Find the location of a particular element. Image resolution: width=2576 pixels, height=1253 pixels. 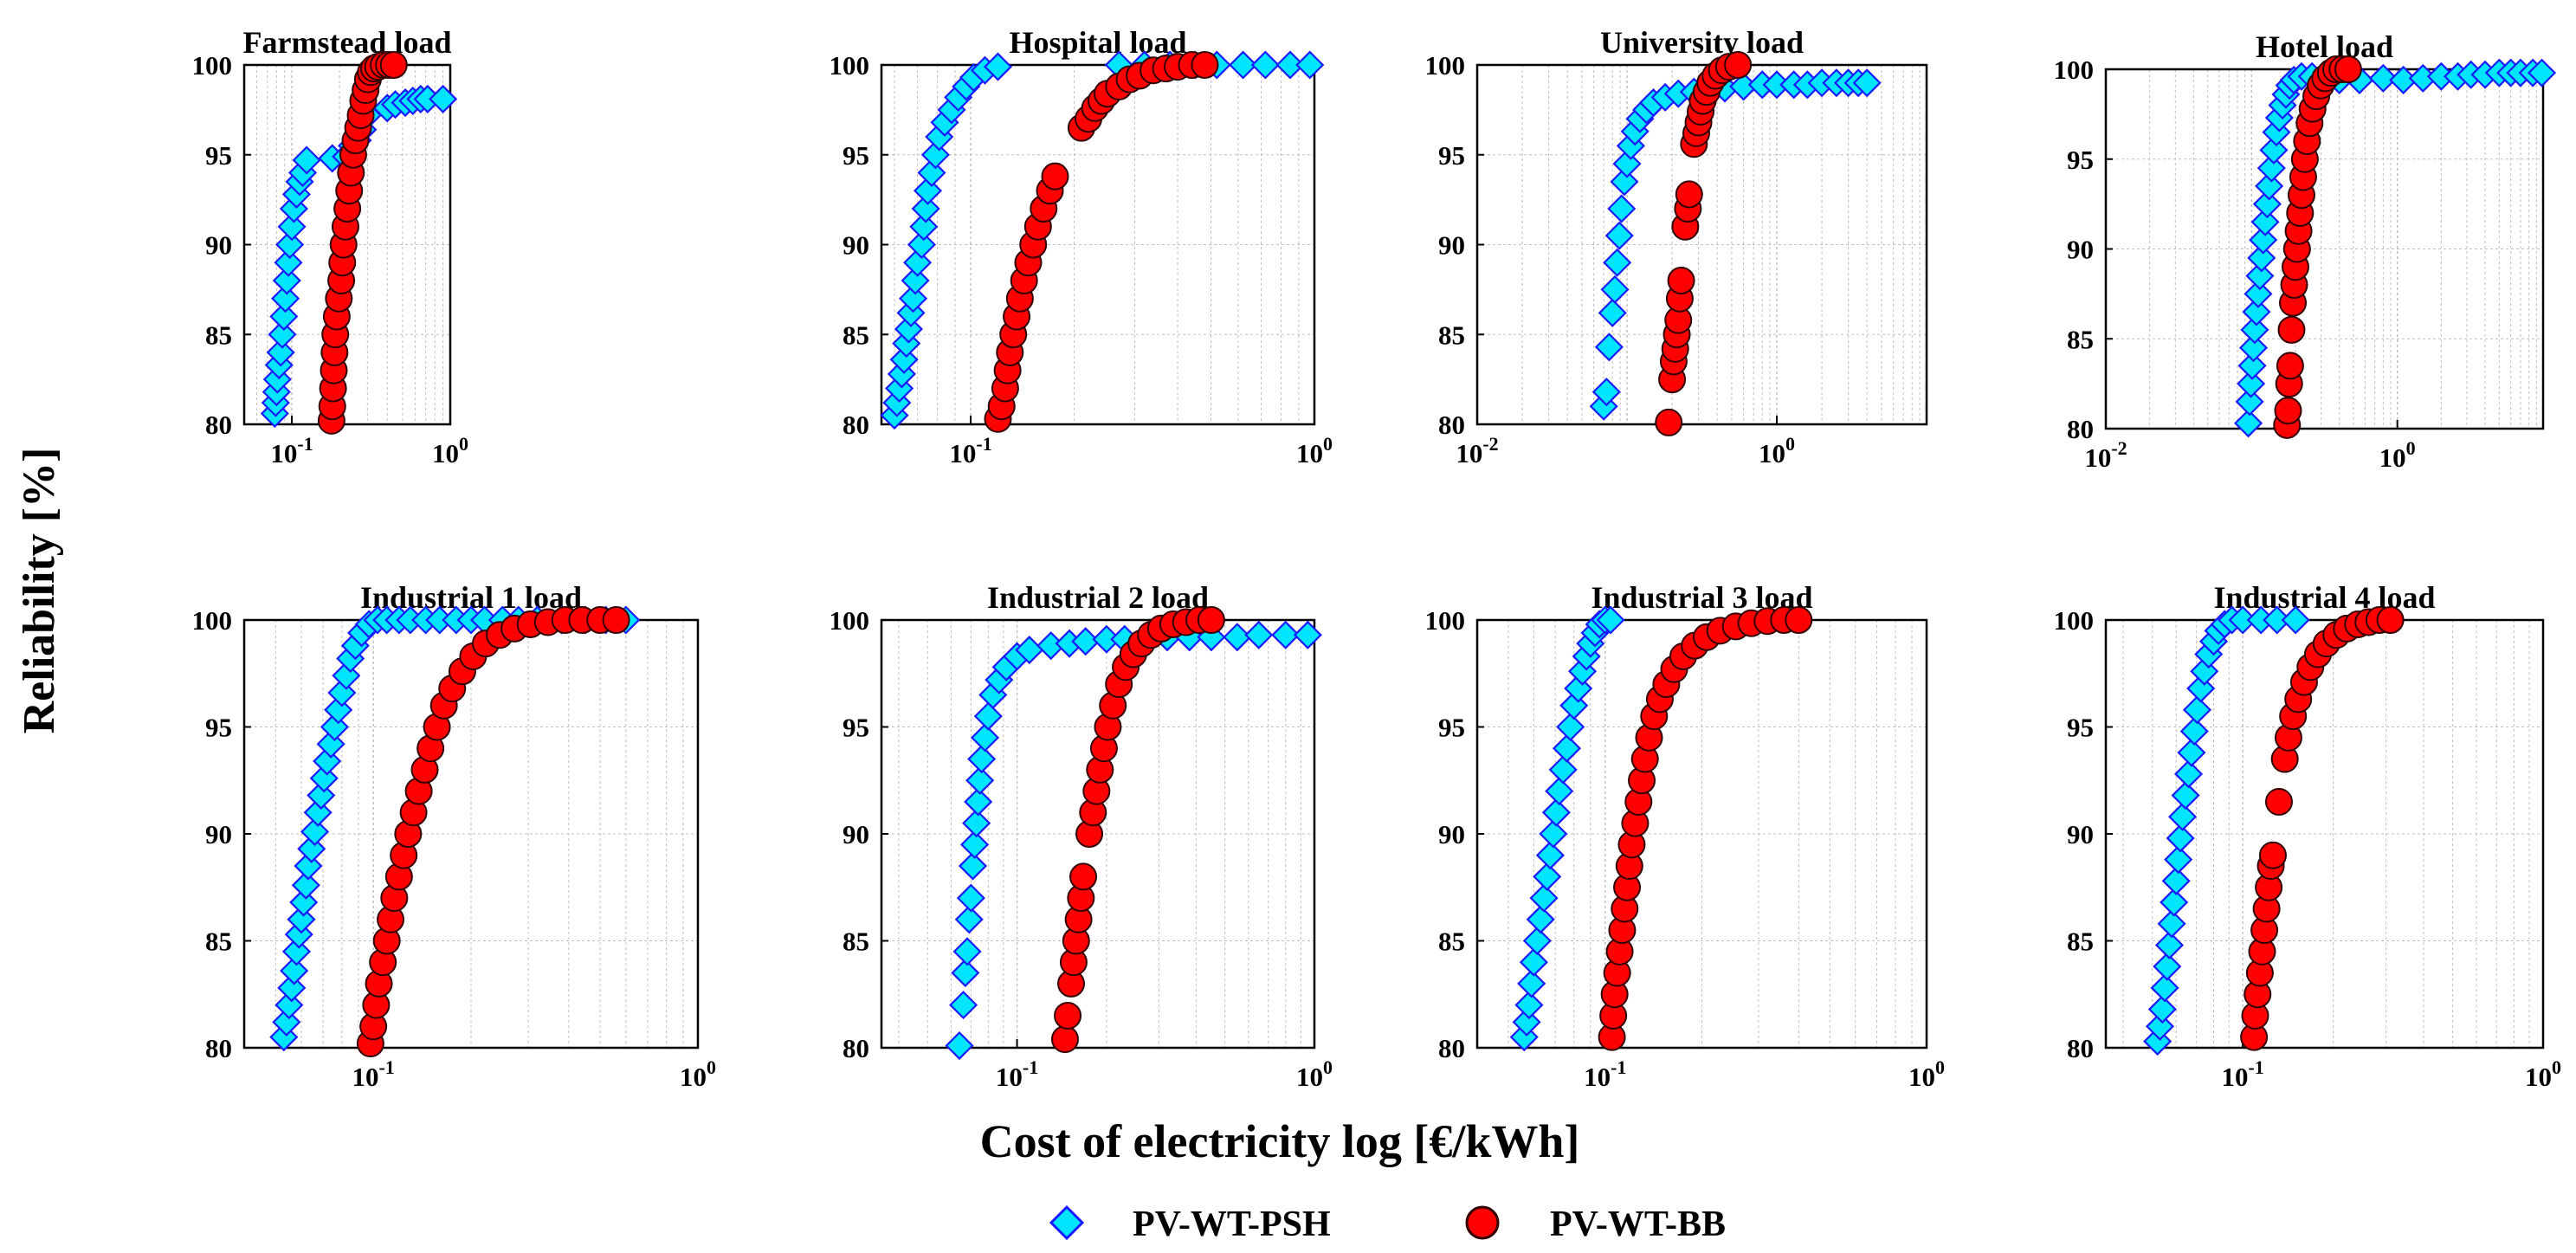

chart-panel: 80 85 90 95 100 10-2 100 Hotel load is located at coordinates (2305, 251).